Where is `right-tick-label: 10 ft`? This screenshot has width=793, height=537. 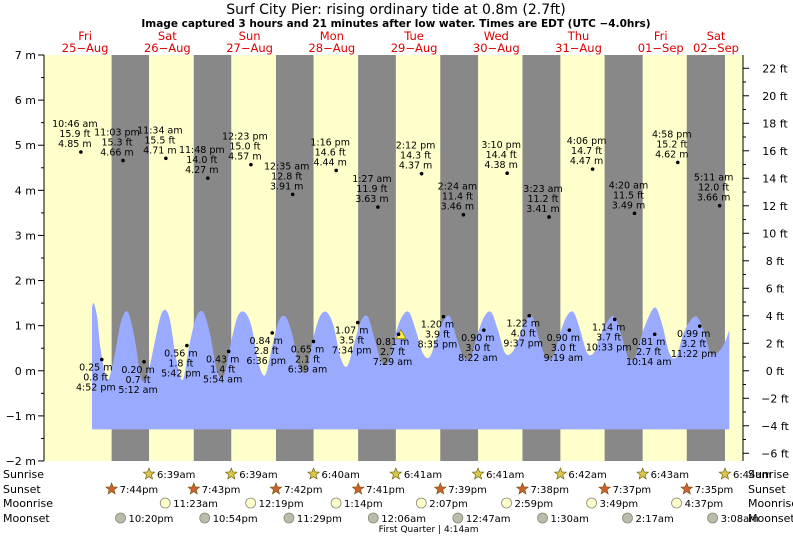 right-tick-label: 10 ft is located at coordinates (775, 233).